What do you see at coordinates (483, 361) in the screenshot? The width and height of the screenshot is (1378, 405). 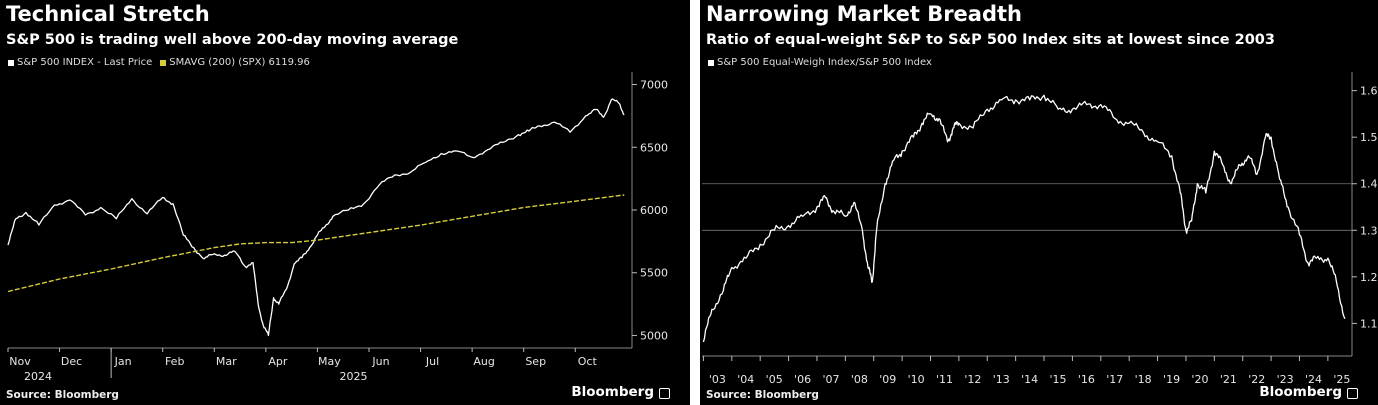 I see `x-tick-label: Aug` at bounding box center [483, 361].